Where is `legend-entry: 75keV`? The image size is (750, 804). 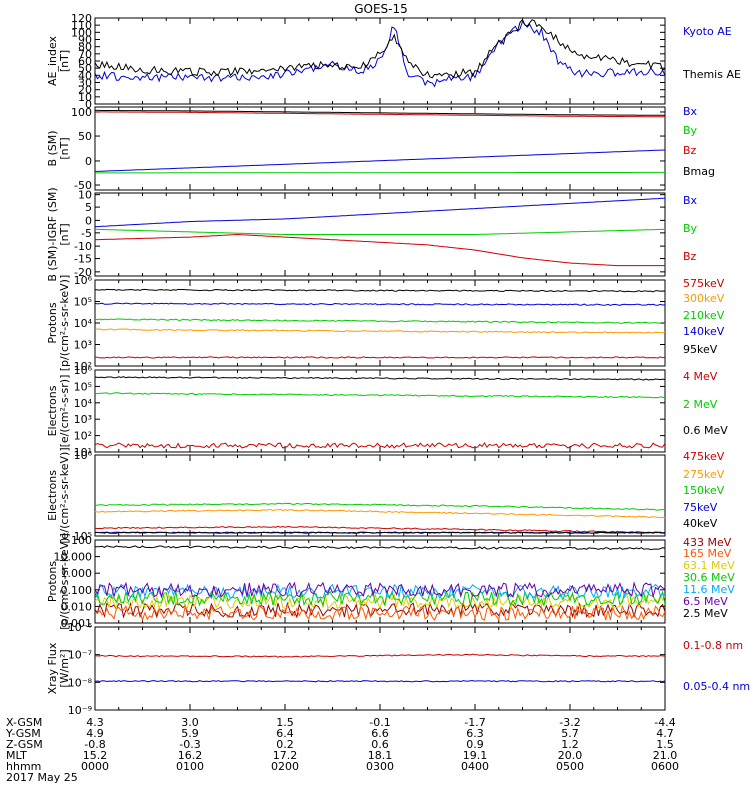
legend-entry: 75keV is located at coordinates (700, 507).